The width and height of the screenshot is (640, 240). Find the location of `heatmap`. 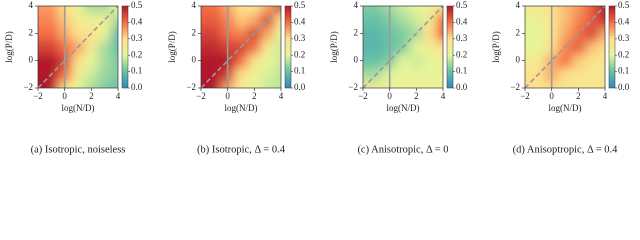

heatmap is located at coordinates (78, 47).